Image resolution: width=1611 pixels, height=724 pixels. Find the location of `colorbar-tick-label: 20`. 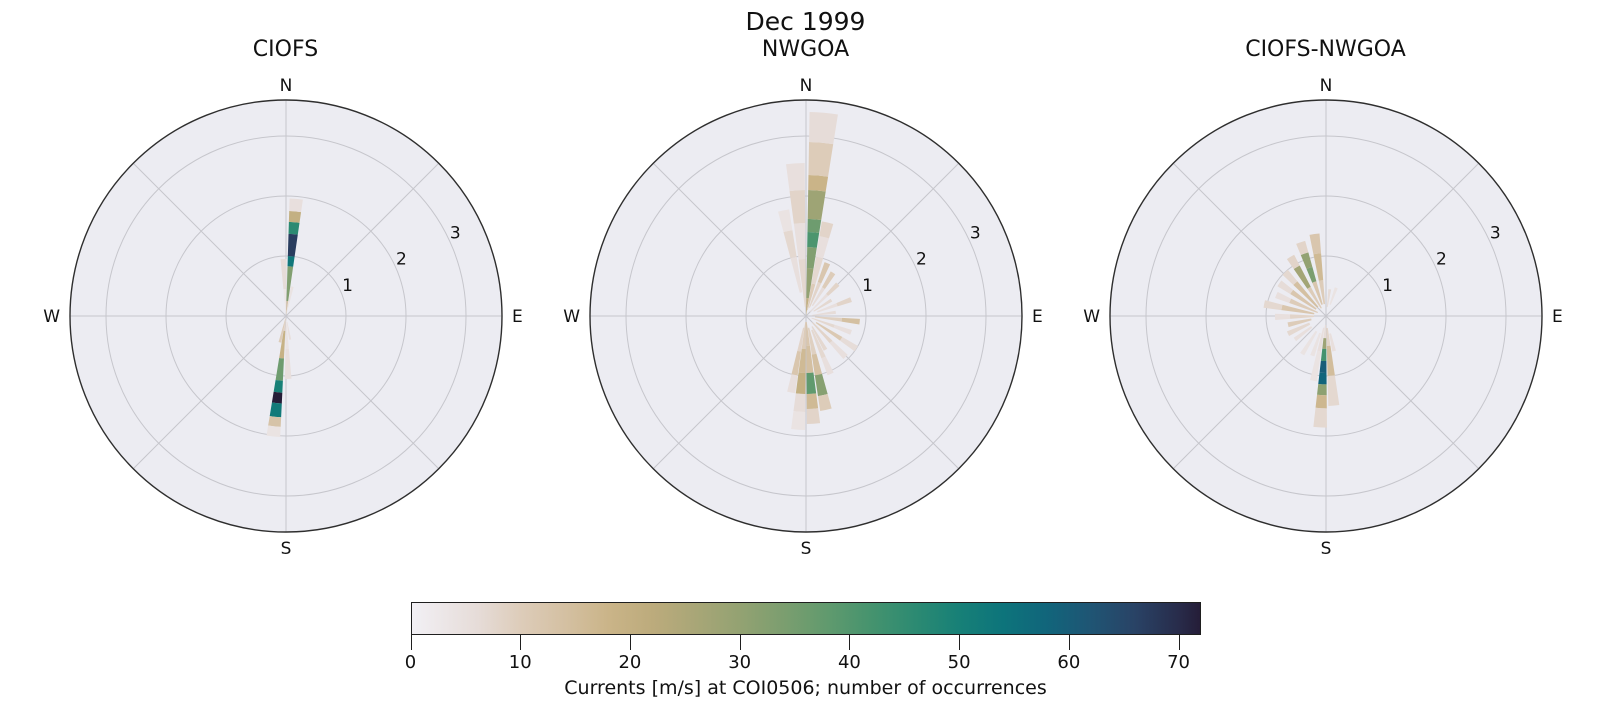

colorbar-tick-label: 20 is located at coordinates (630, 662).